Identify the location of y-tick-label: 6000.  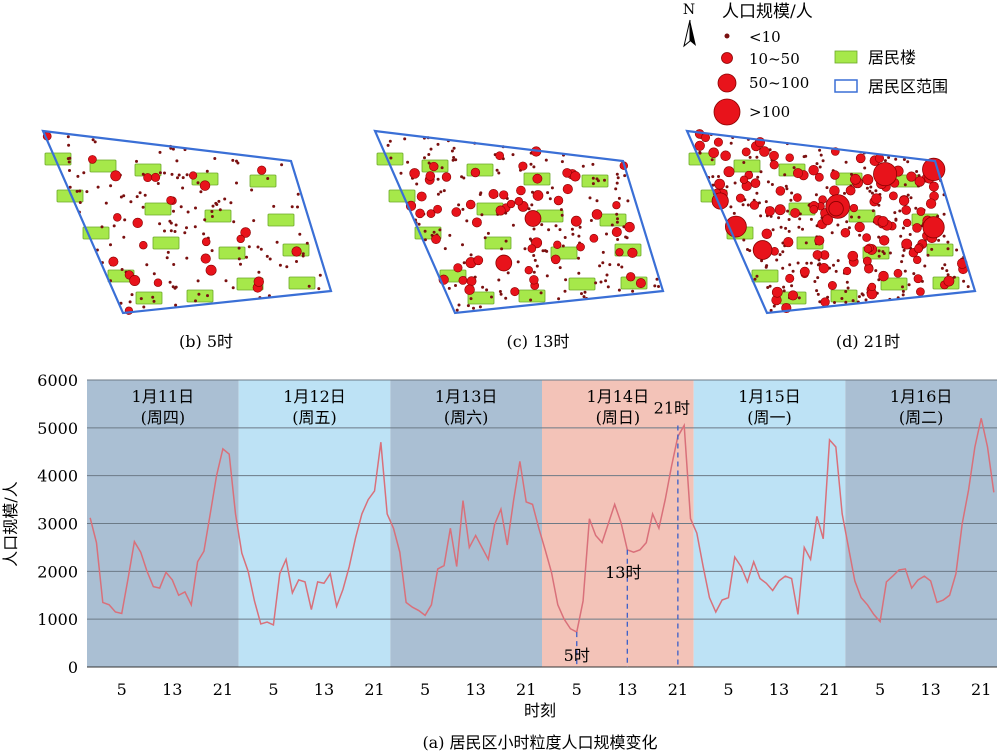
(57, 380).